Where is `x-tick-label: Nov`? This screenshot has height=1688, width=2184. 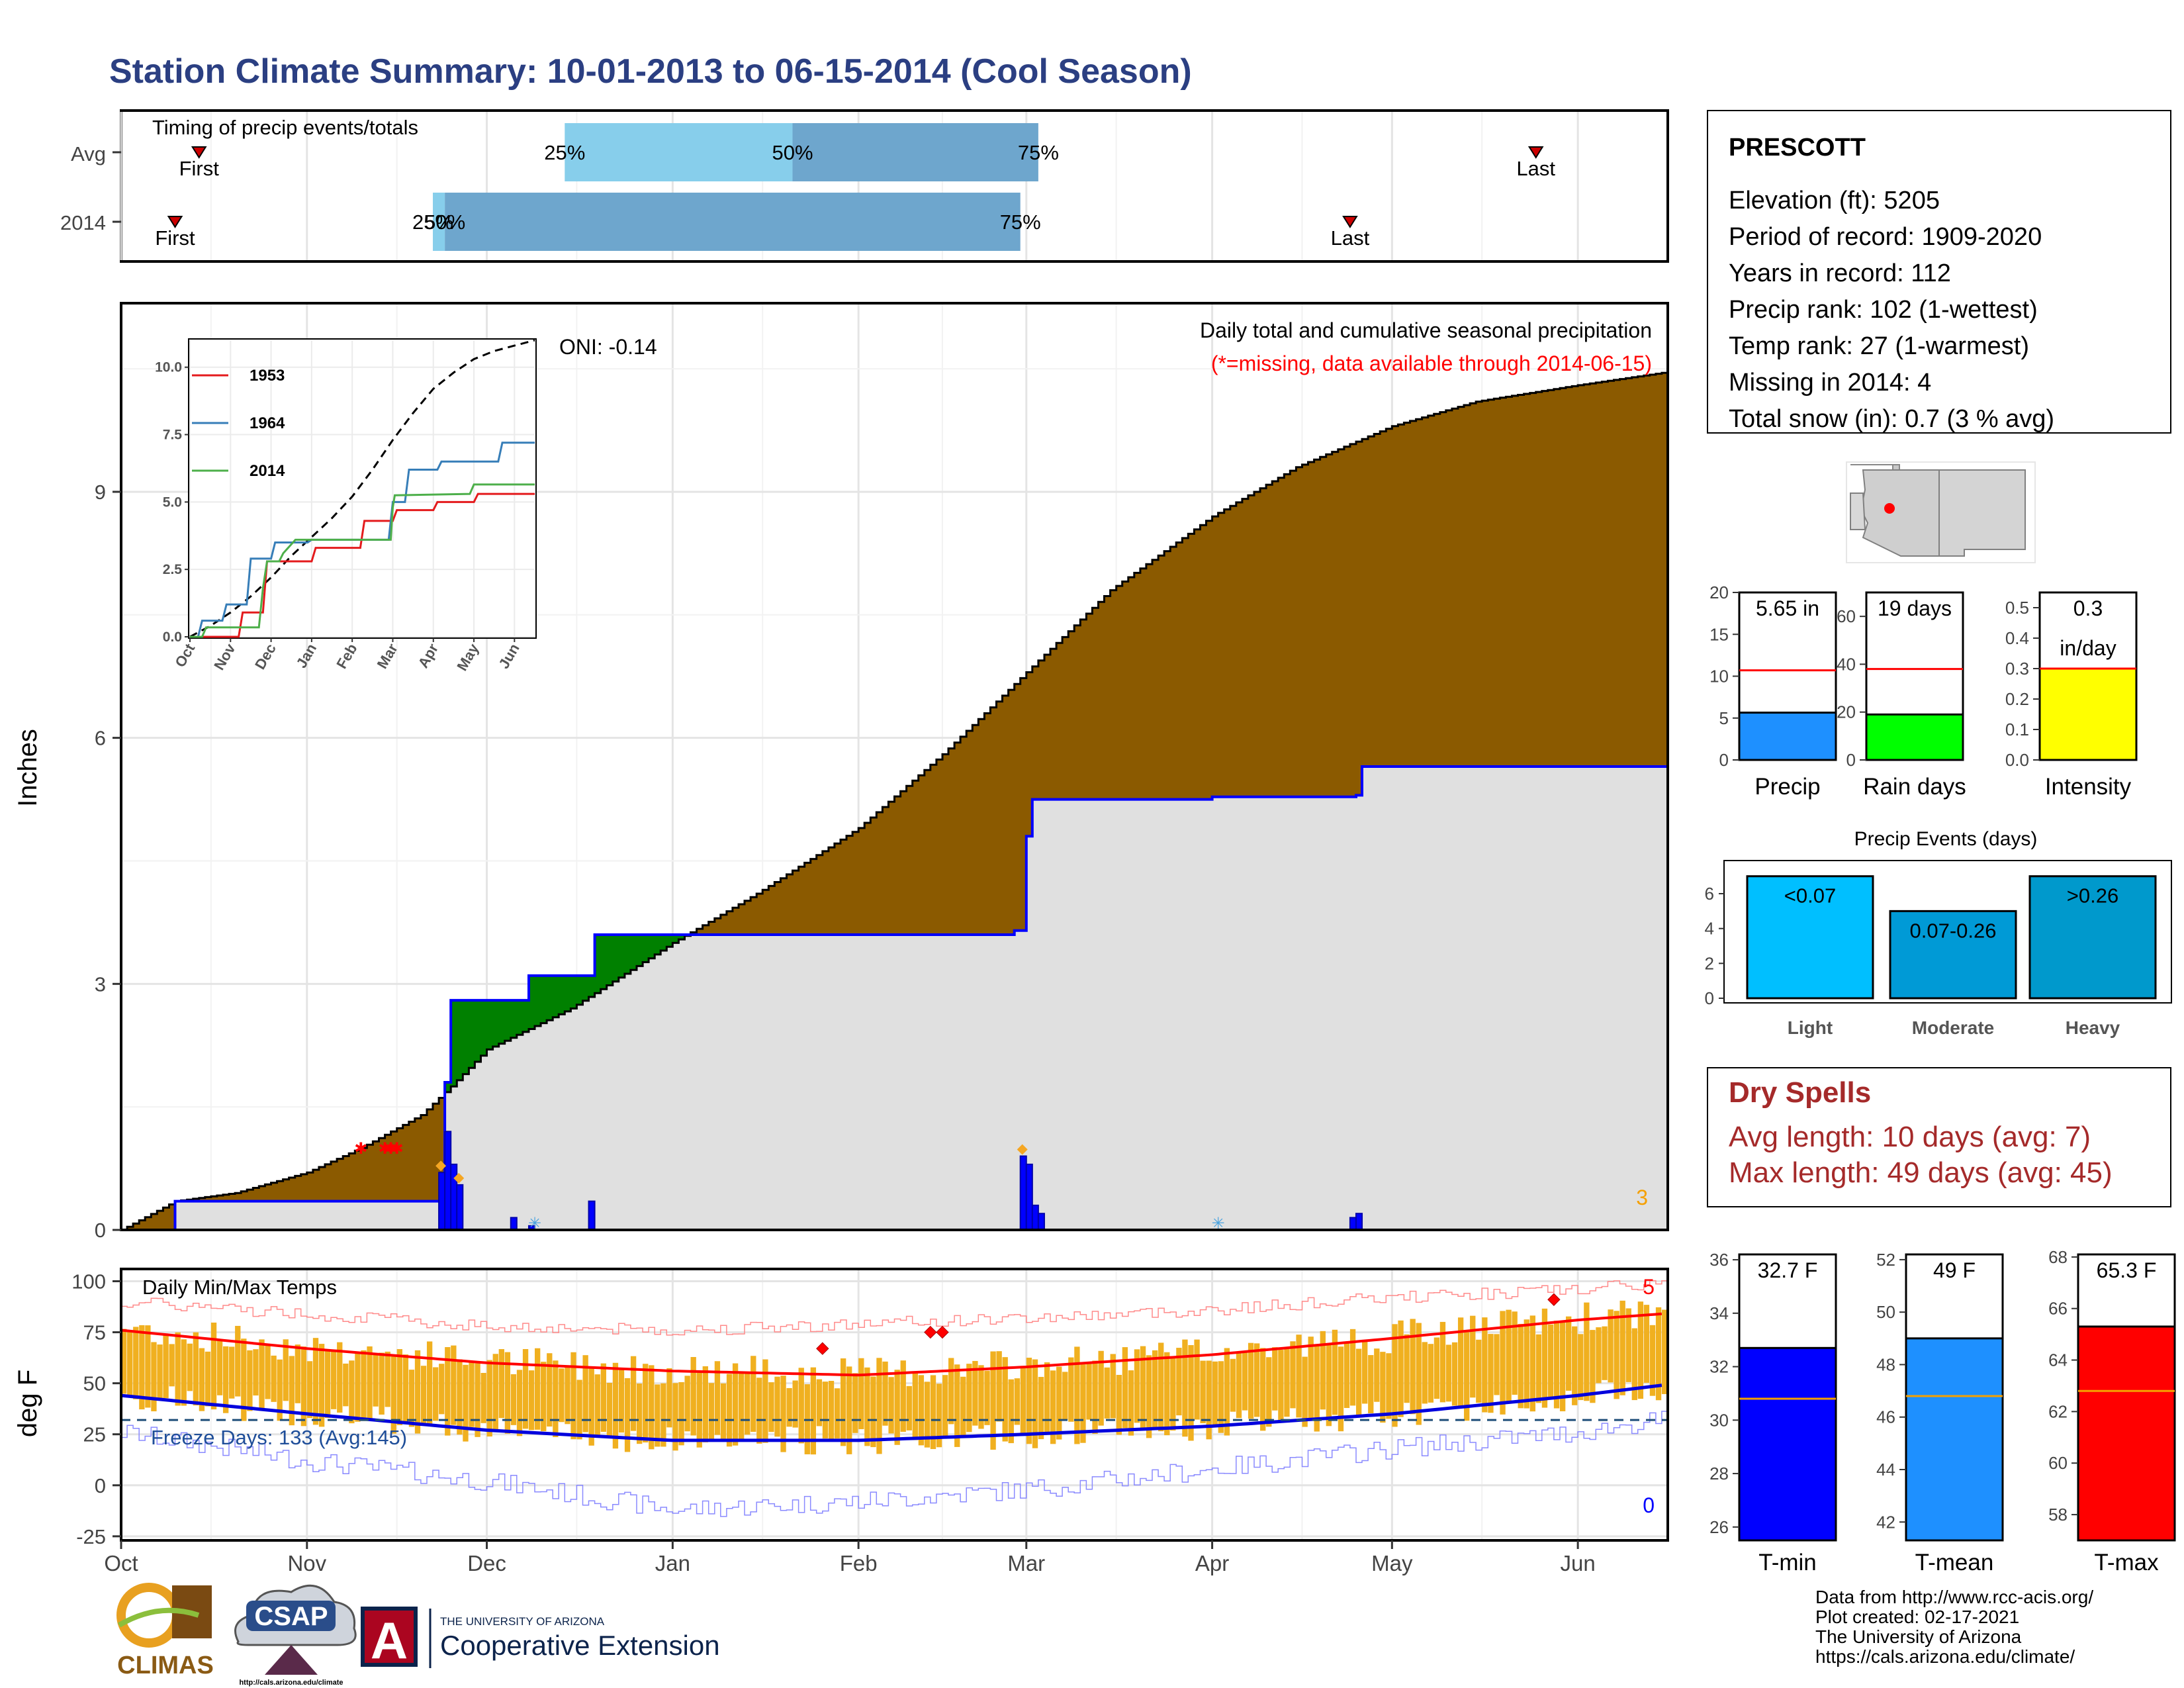 x-tick-label: Nov is located at coordinates (306, 1563).